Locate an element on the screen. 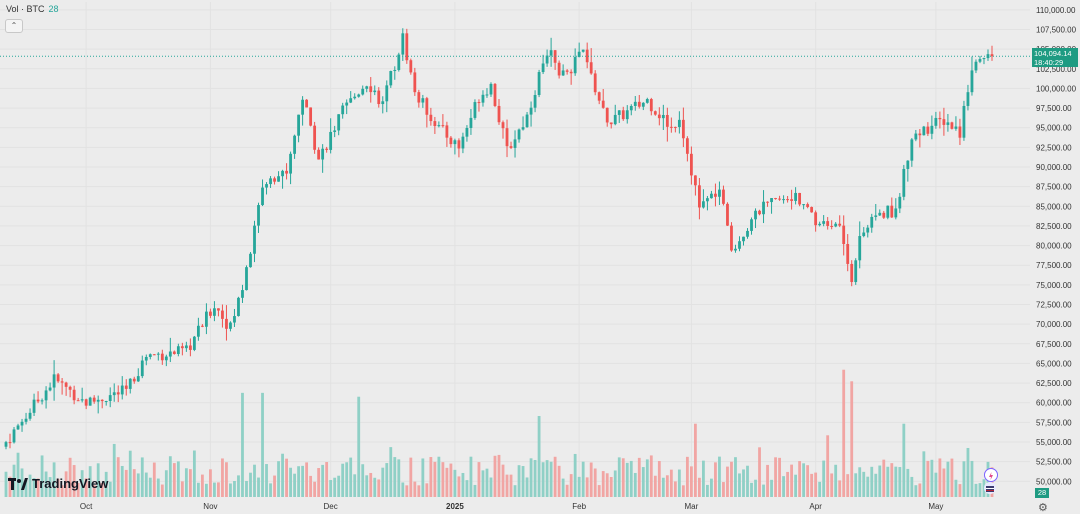 This screenshot has width=1080, height=514. tradingview-logo: TradingView is located at coordinates (58, 483).